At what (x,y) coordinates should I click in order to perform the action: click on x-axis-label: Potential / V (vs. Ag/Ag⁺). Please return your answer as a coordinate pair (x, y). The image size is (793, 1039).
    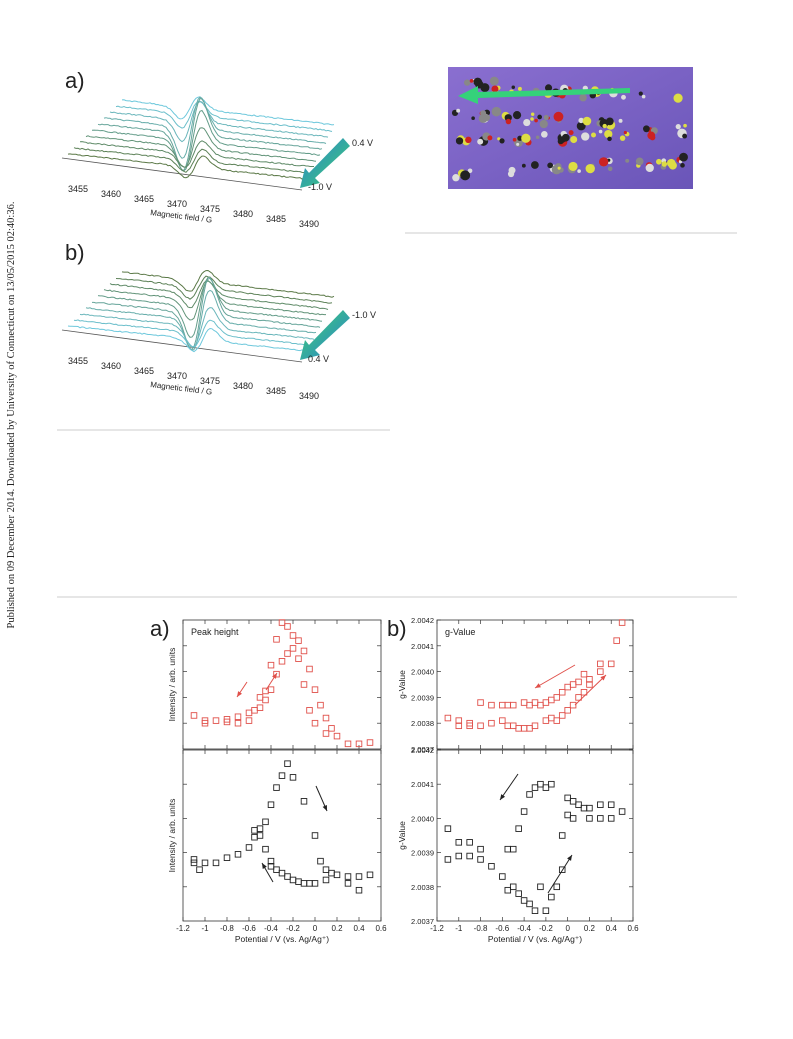
    Looking at the image, I should click on (535, 939).